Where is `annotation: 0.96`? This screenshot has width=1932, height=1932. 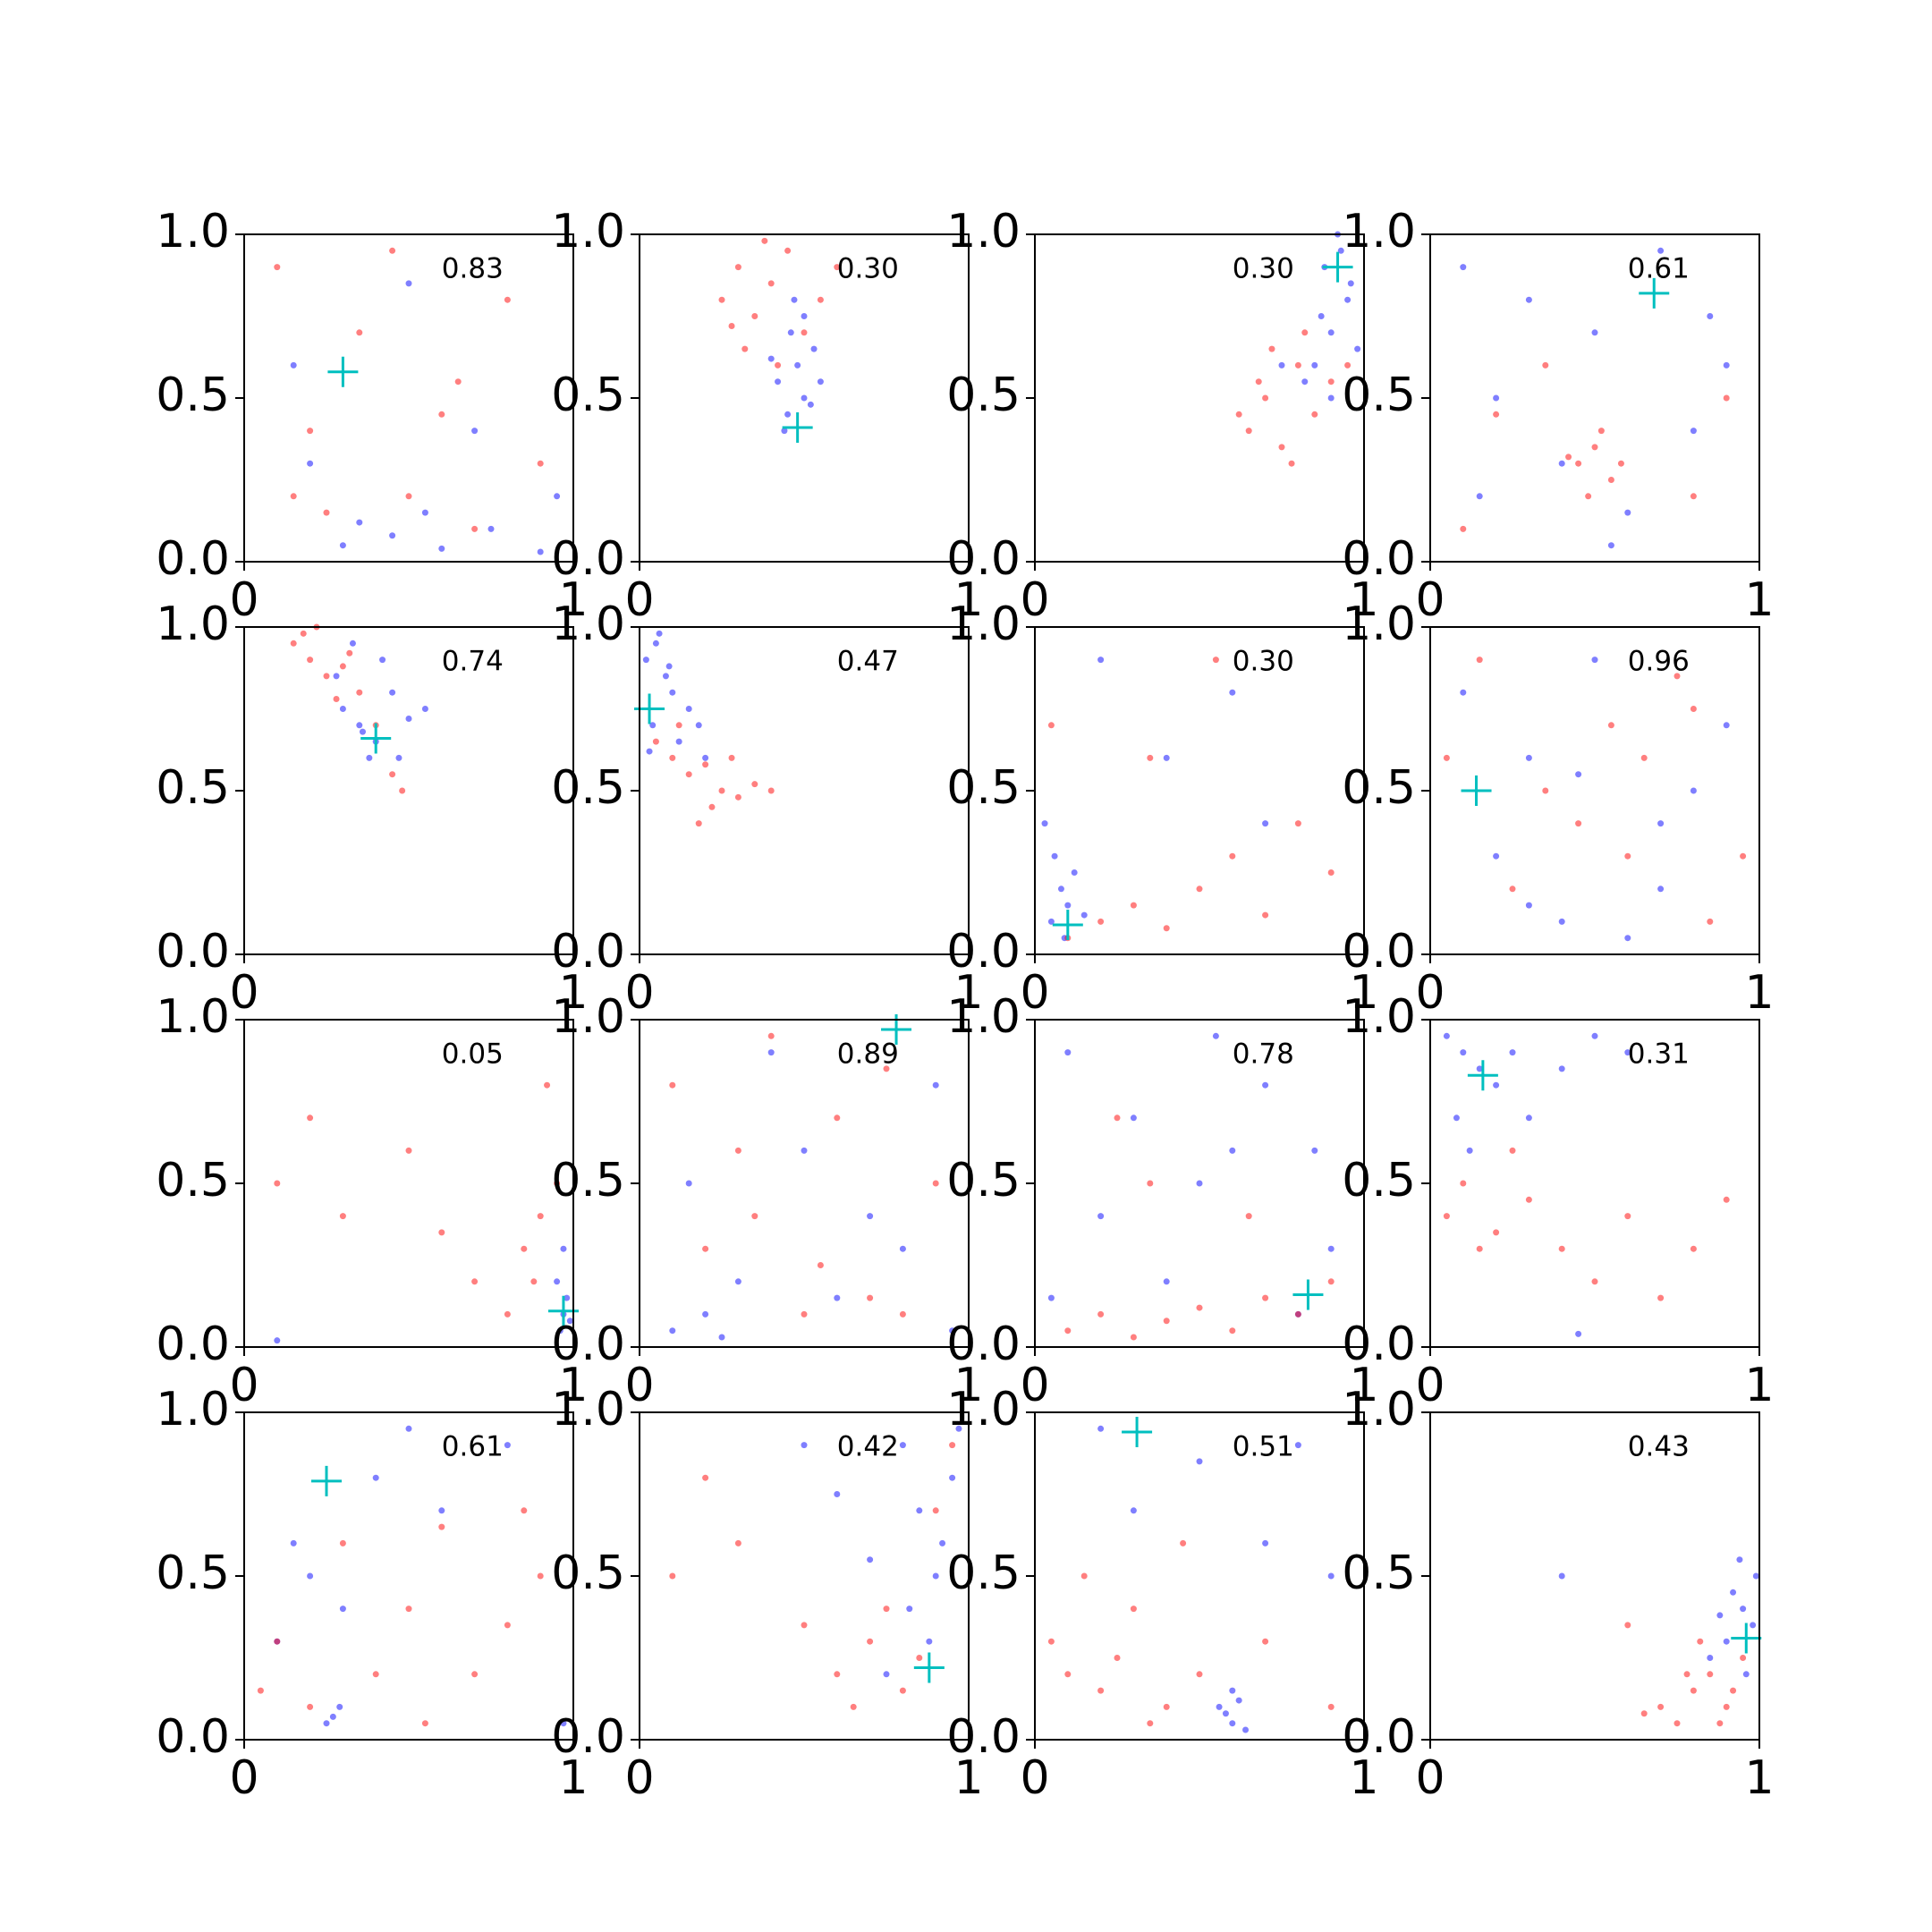 annotation: 0.96 is located at coordinates (1659, 662).